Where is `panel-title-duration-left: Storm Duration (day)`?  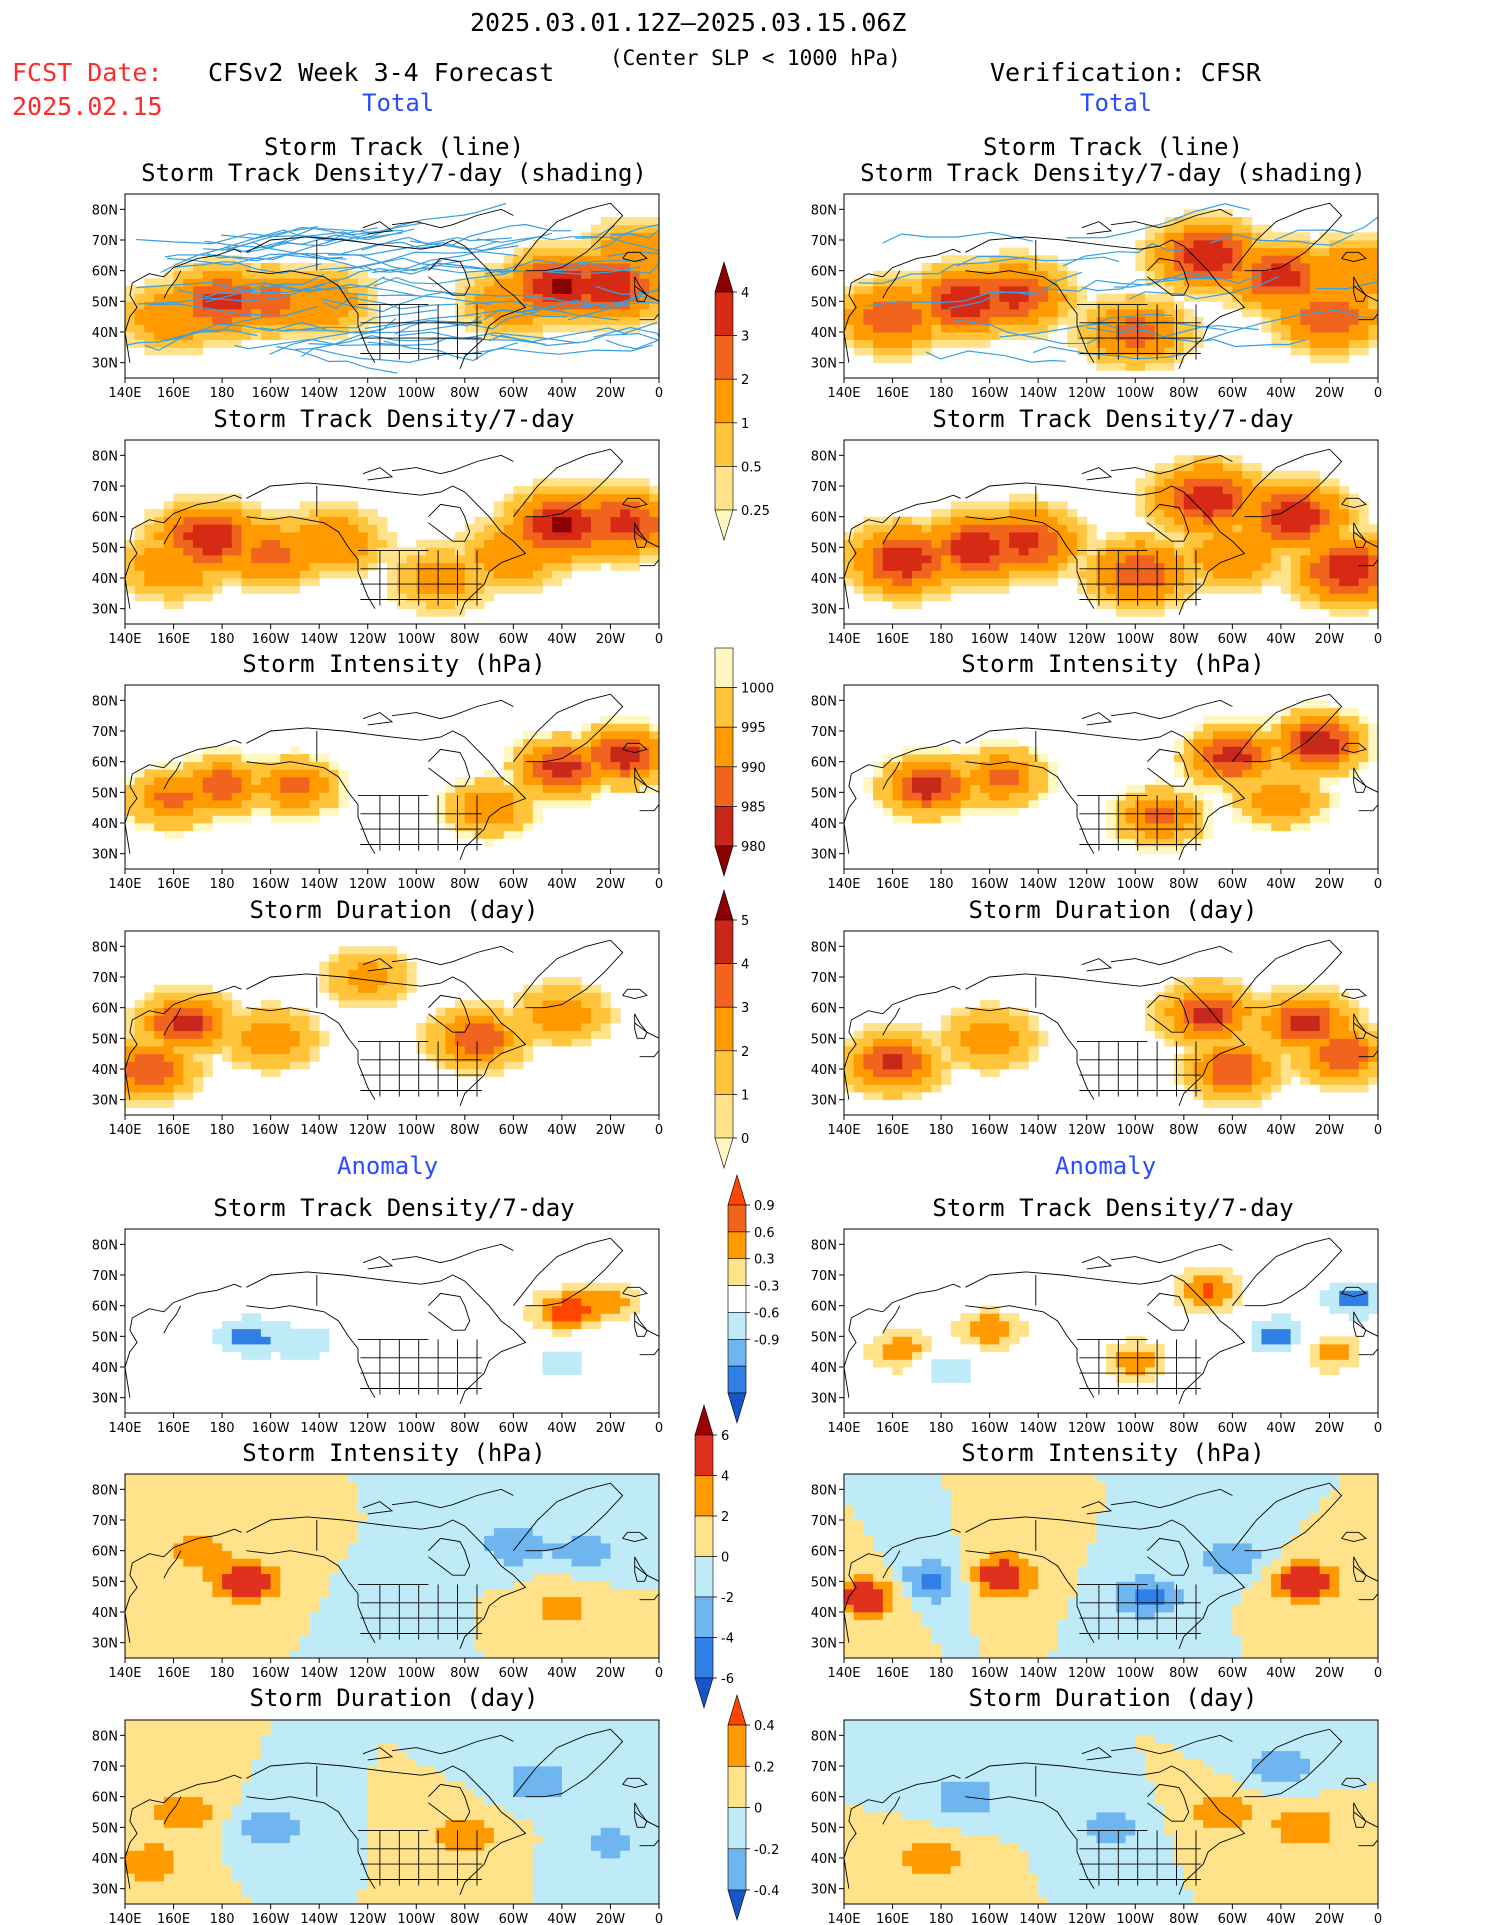 panel-title-duration-left: Storm Duration (day) is located at coordinates (394, 910).